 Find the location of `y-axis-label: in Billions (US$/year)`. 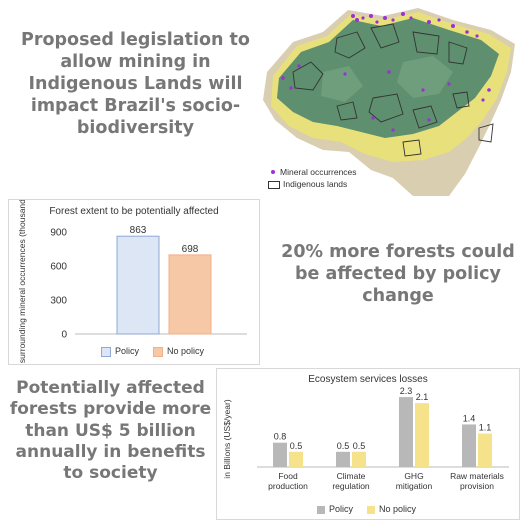

y-axis-label: in Billions (US$/year) is located at coordinates (227, 439).